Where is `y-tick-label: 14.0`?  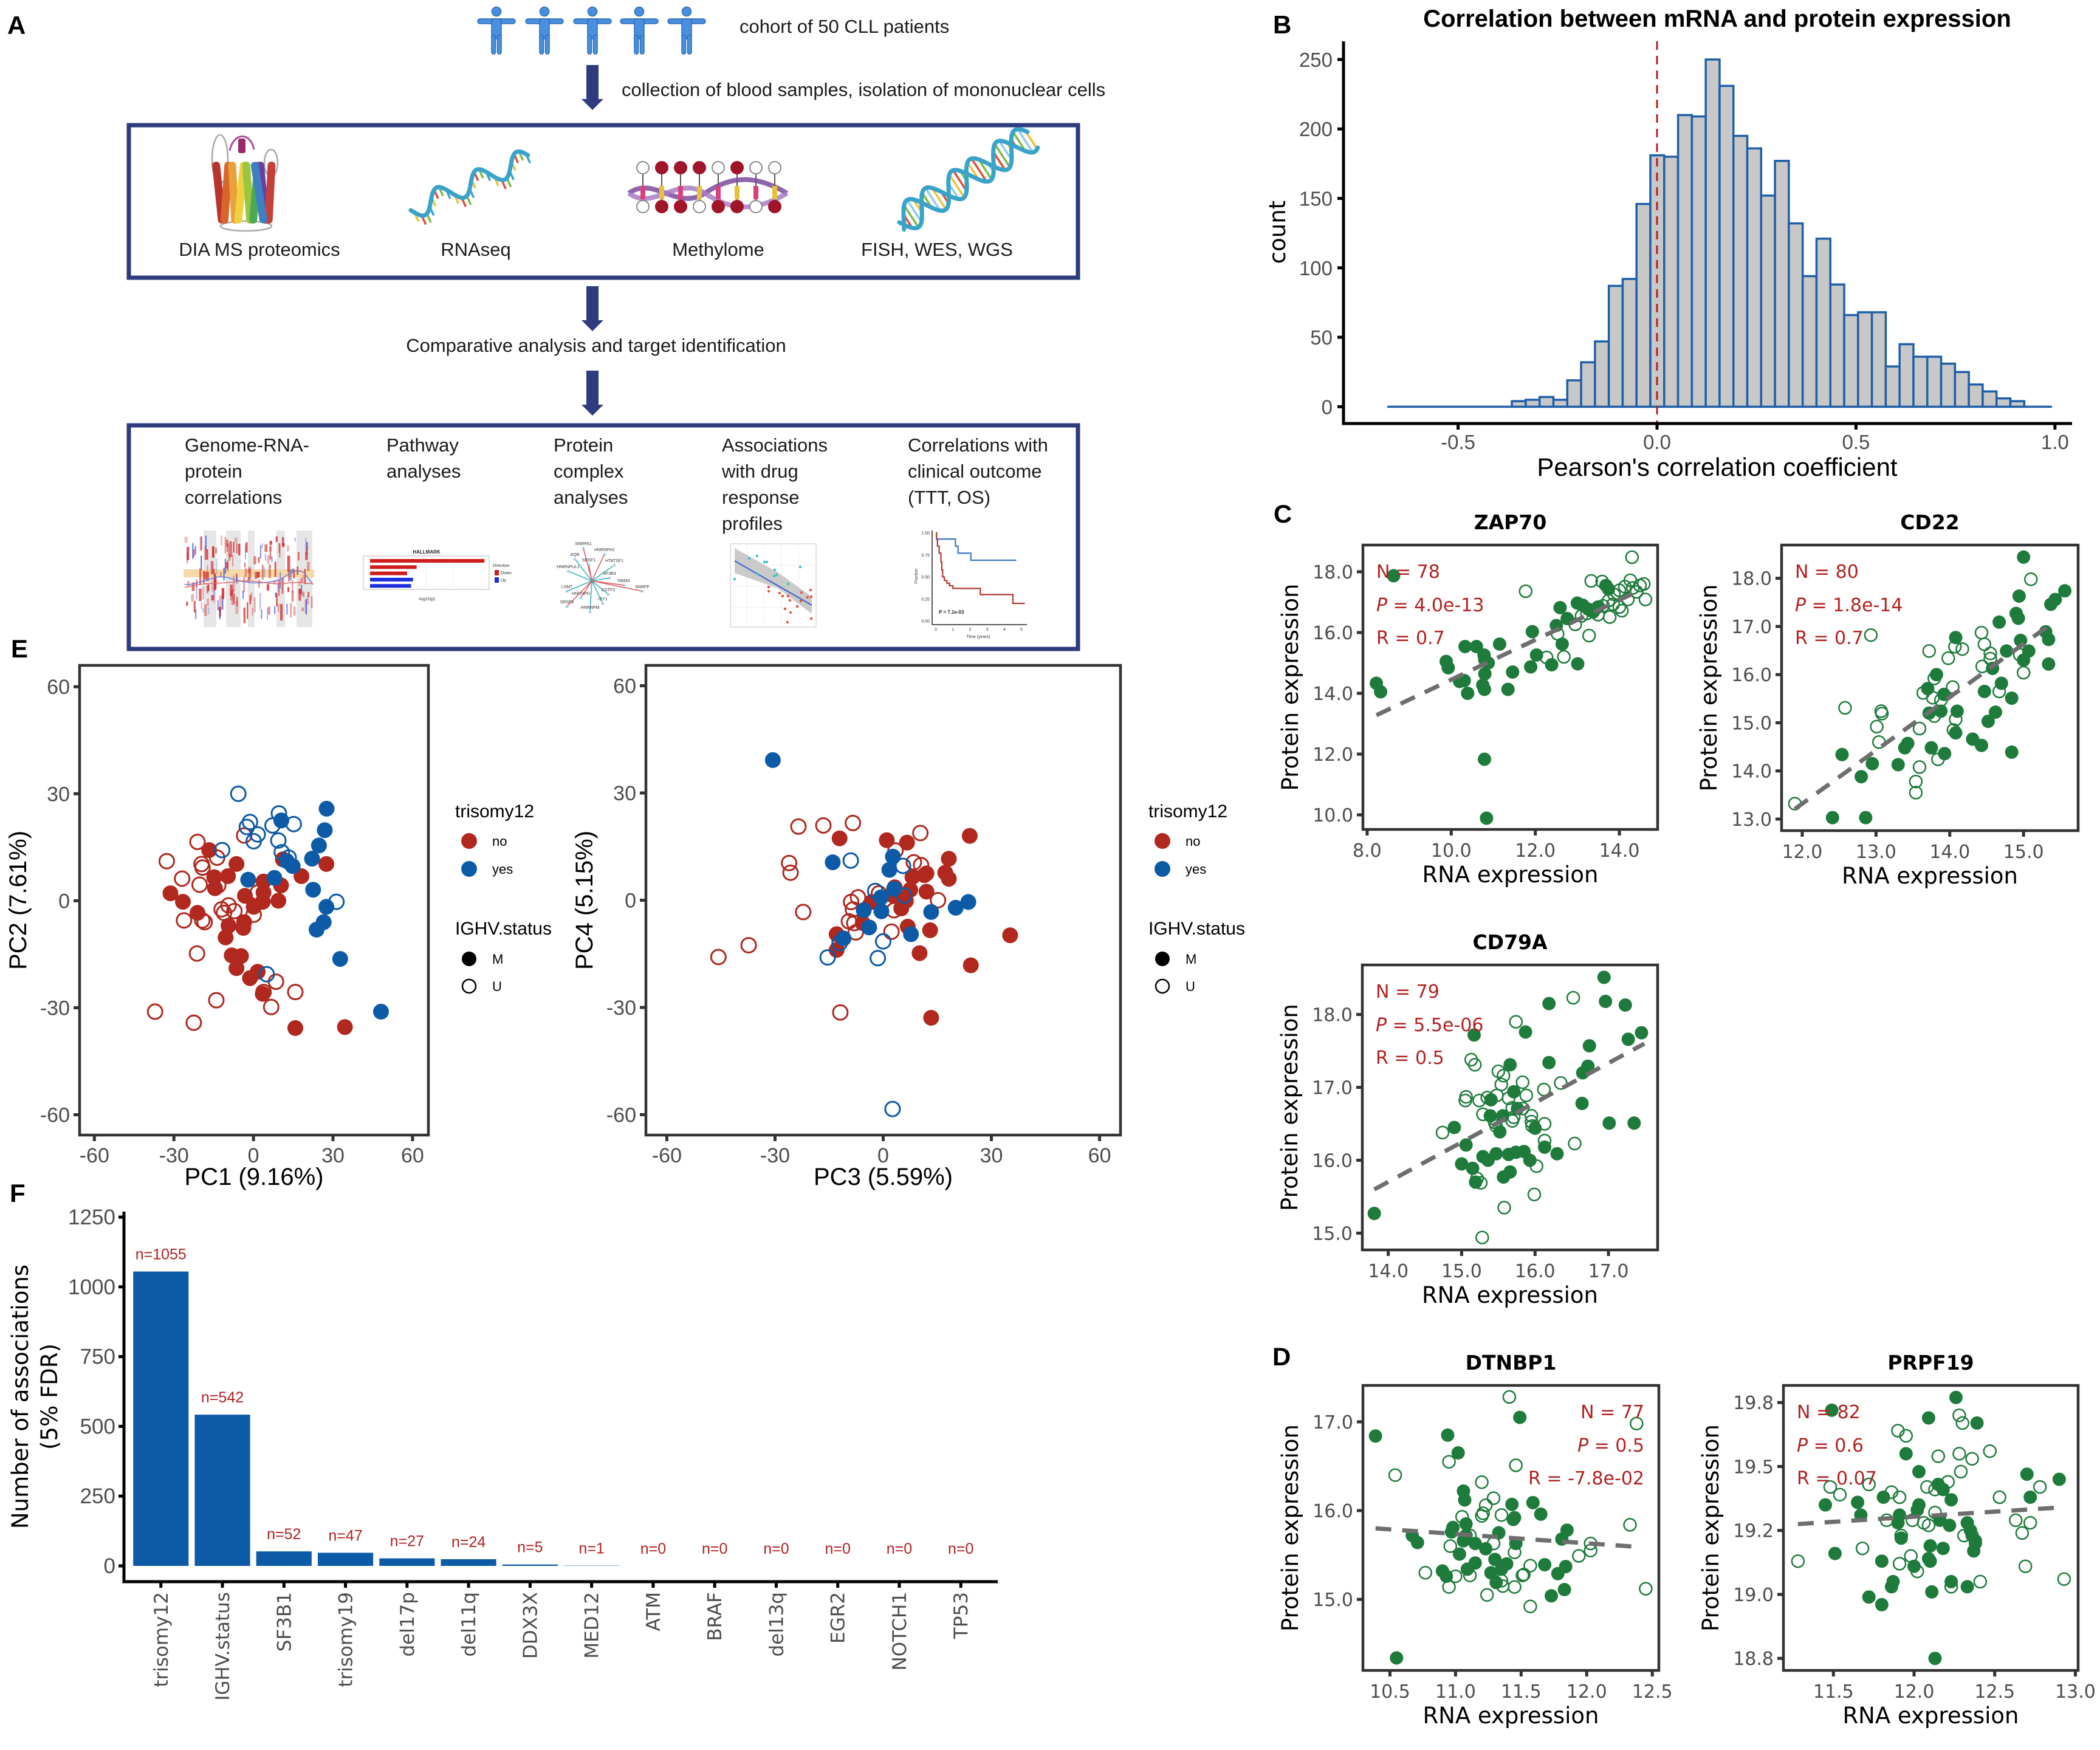 y-tick-label: 14.0 is located at coordinates (1751, 772).